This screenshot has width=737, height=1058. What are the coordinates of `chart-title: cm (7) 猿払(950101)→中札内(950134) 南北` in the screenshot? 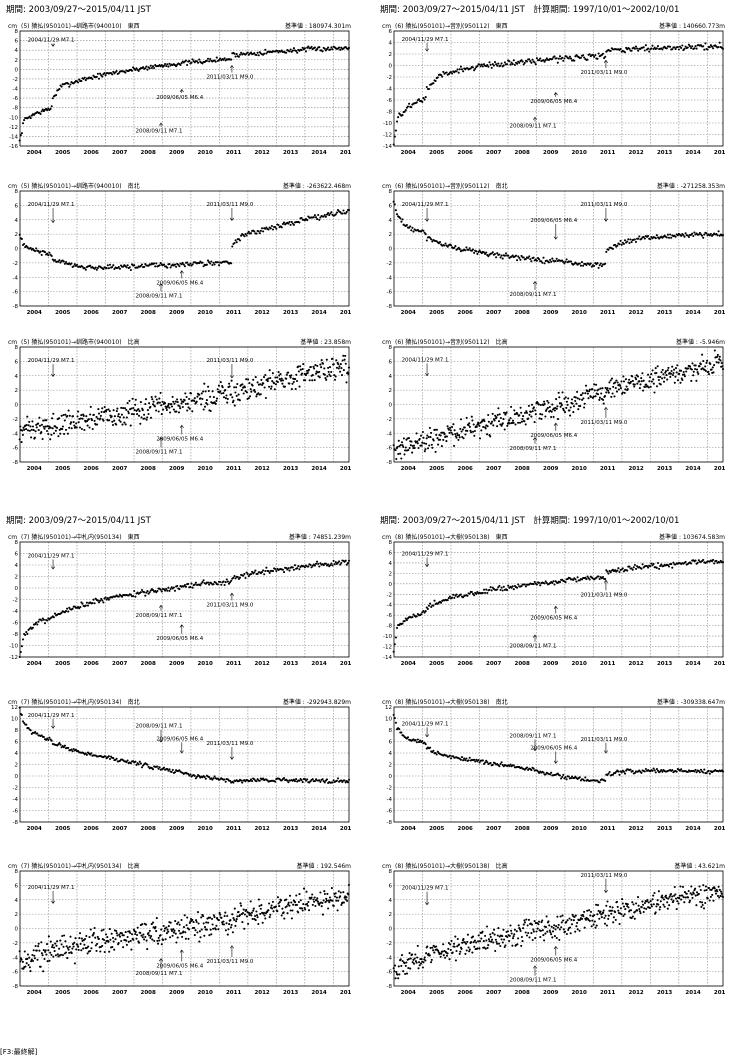 It's located at (74, 702).